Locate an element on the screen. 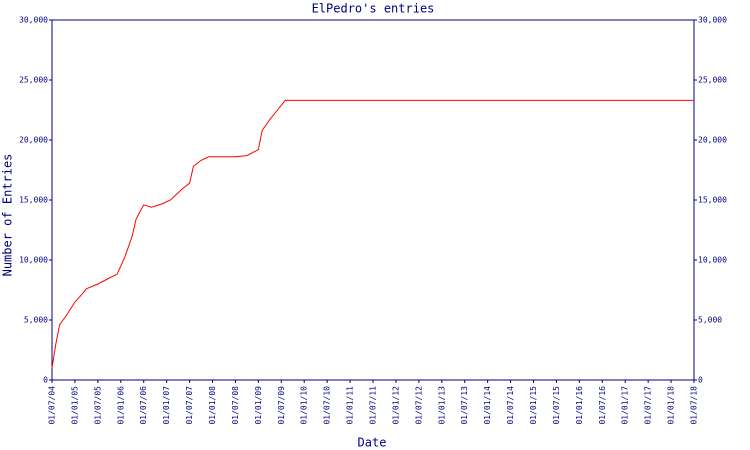  x-tick-label: 01/01/08 is located at coordinates (212, 405).